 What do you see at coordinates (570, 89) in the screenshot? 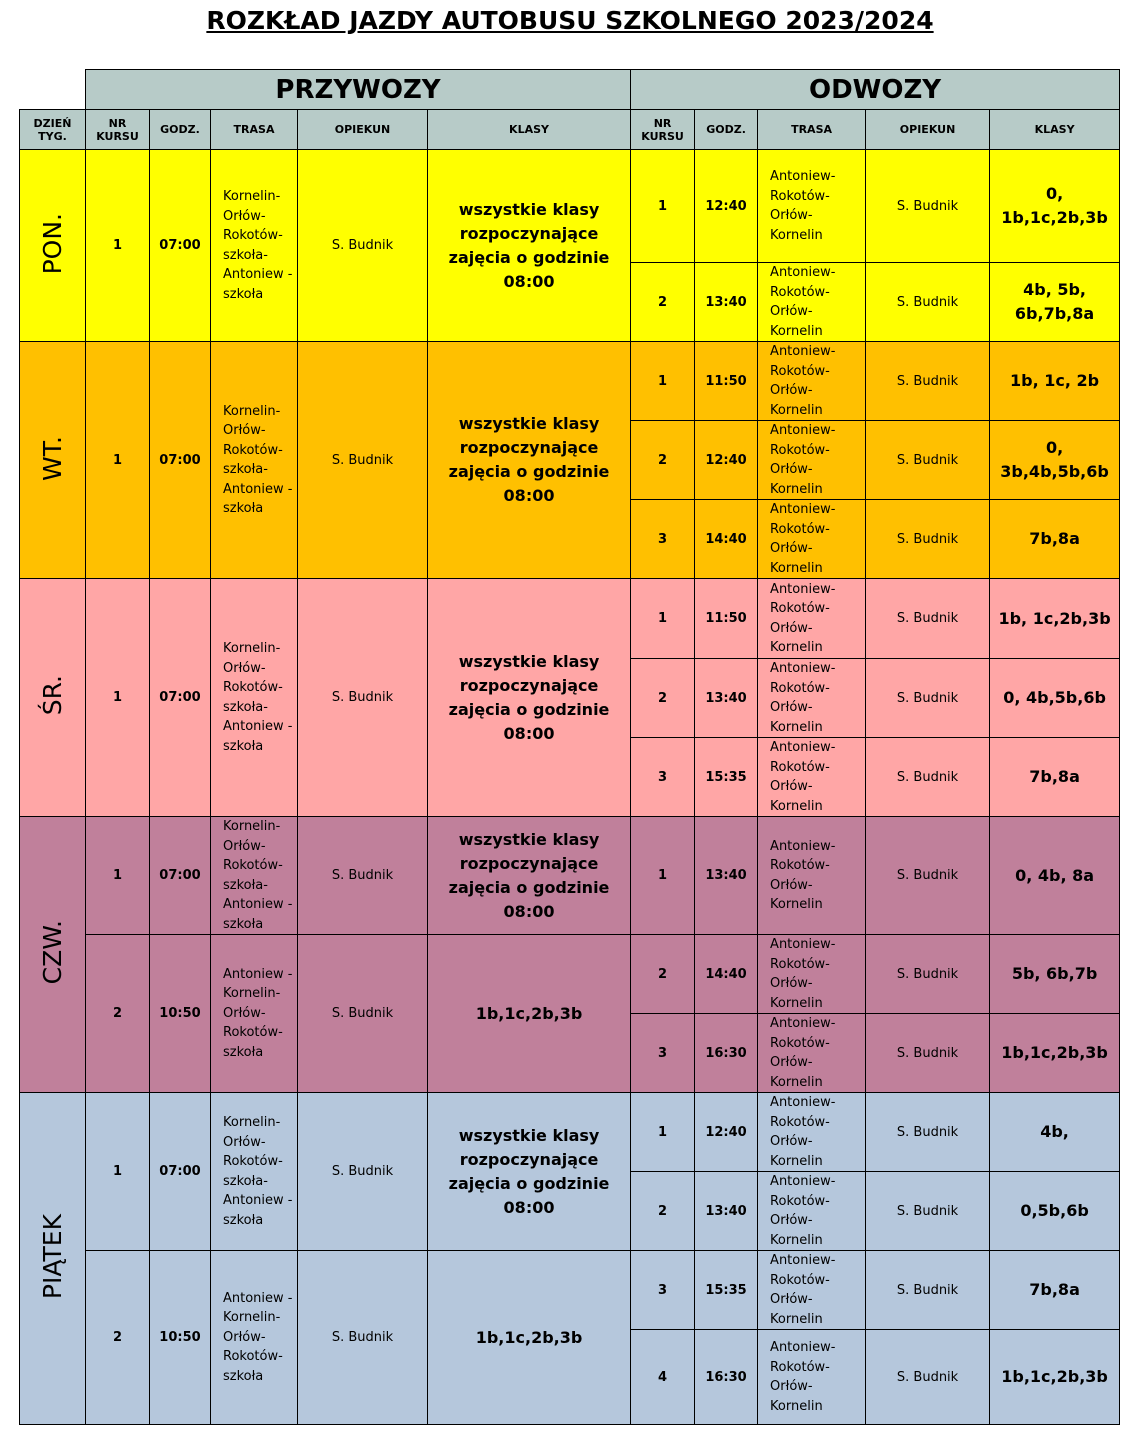
I see `group-row: PRZYWOZY ODWOZY` at bounding box center [570, 89].